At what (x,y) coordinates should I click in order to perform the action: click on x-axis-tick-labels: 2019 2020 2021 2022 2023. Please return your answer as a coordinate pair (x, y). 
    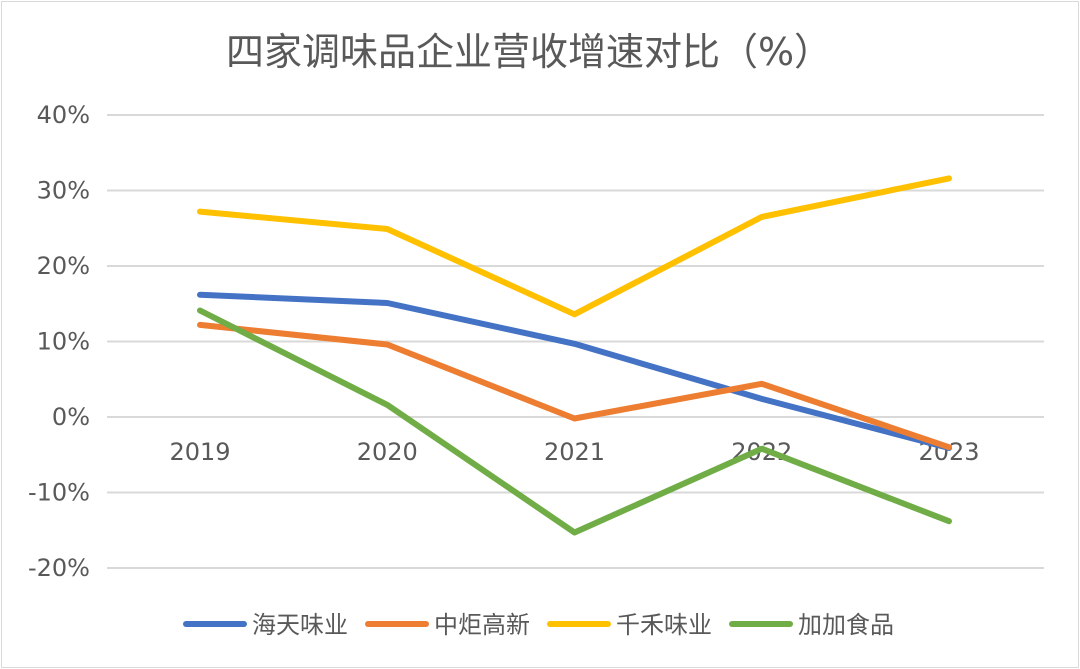
    Looking at the image, I should click on (574, 452).